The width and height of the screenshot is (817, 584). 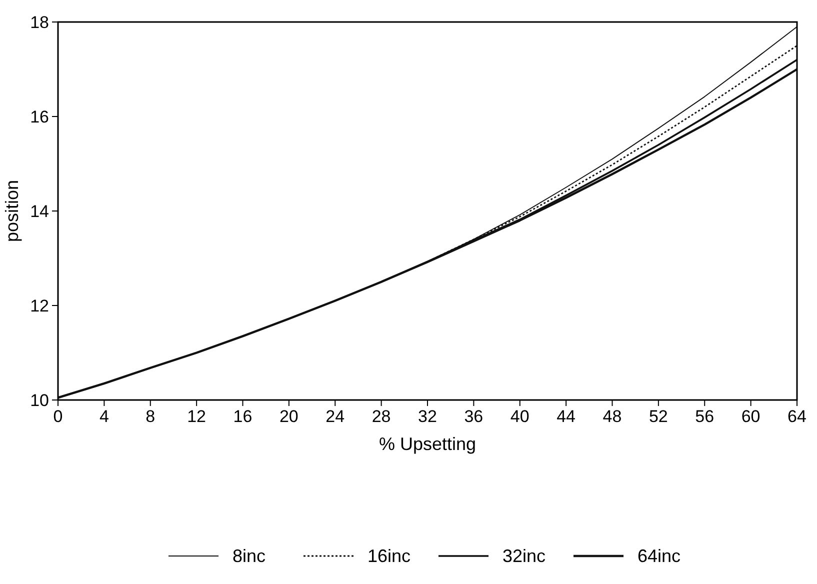 What do you see at coordinates (39, 211) in the screenshot?
I see `y-tick-label: 14` at bounding box center [39, 211].